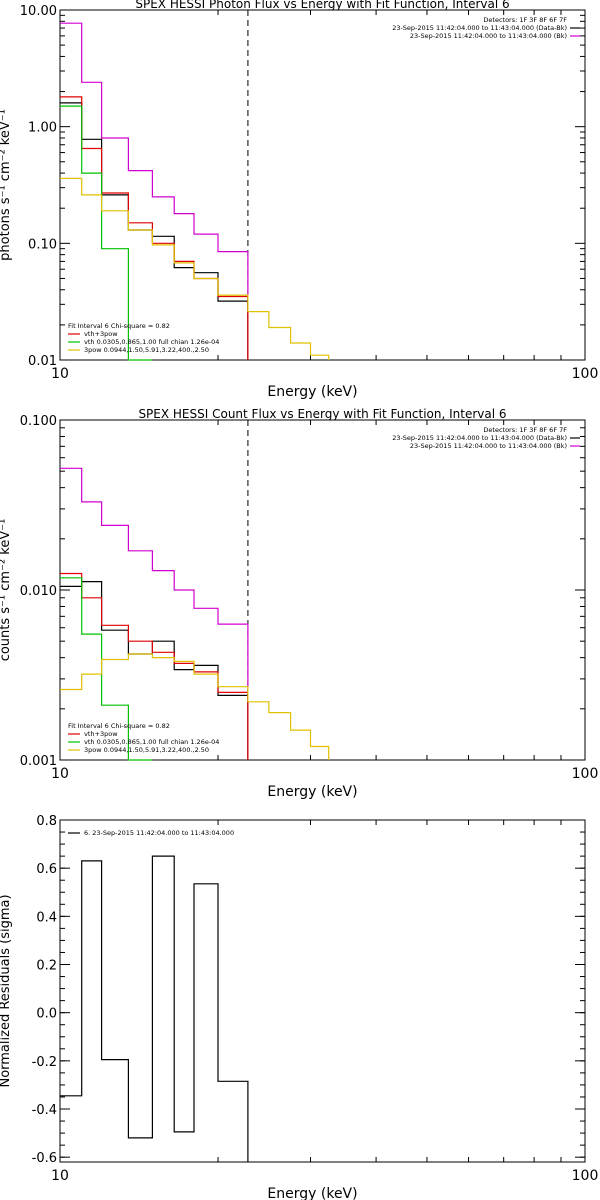 The image size is (600, 1200). Describe the element at coordinates (585, 1176) in the screenshot. I see `x-tick-label-2: 100` at that location.